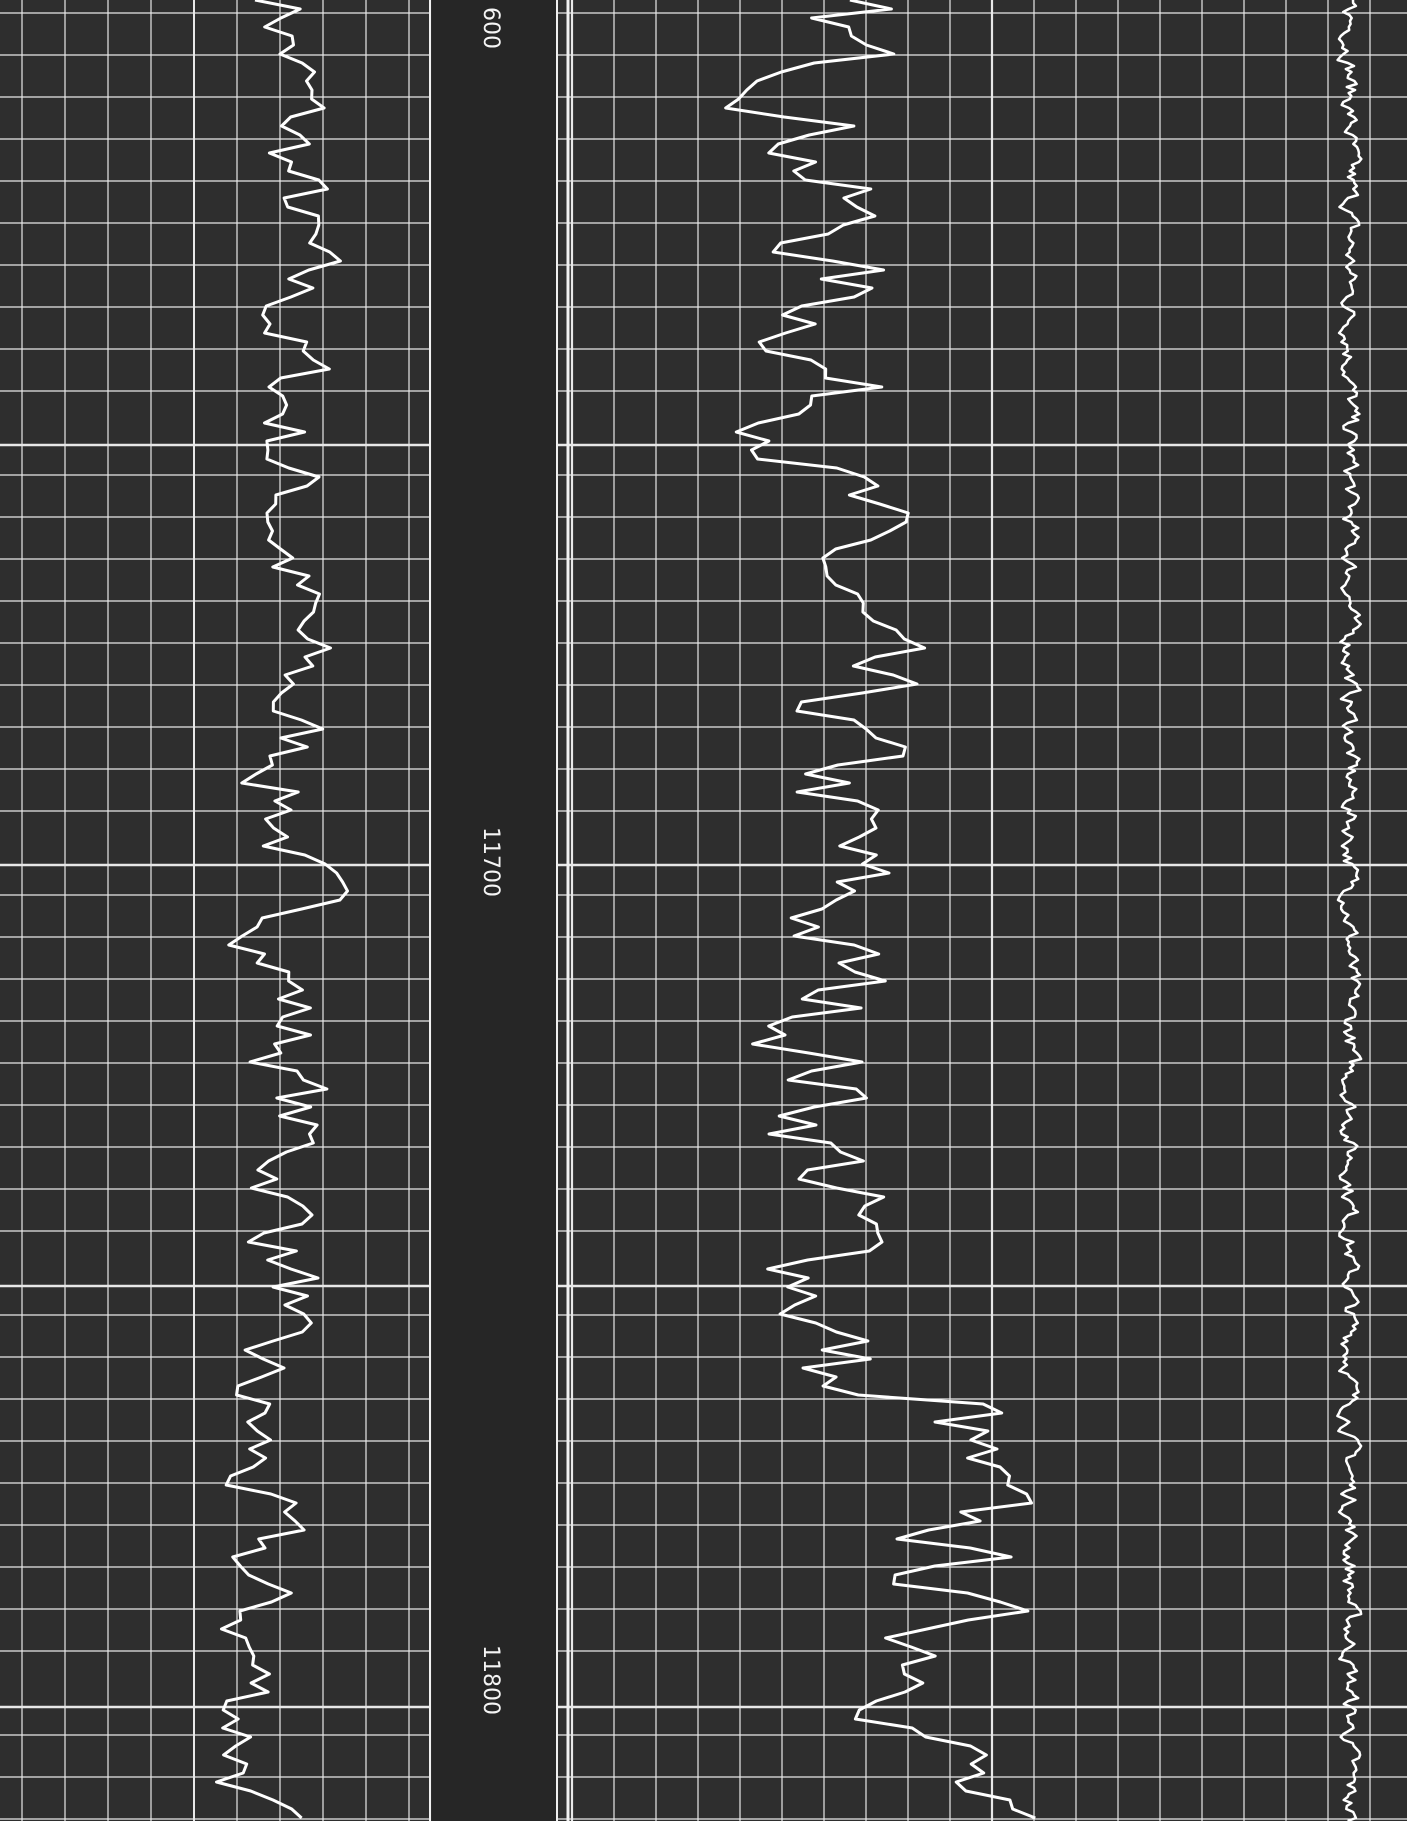 The image size is (1407, 1821). What do you see at coordinates (490, 28) in the screenshot?
I see `depth-label: 600` at bounding box center [490, 28].